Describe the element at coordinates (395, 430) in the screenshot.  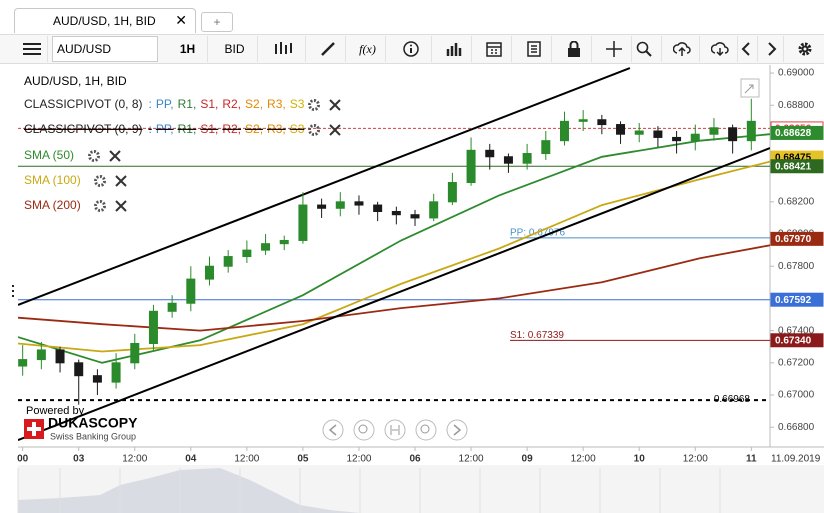
I see `arrow-glyphs` at that location.